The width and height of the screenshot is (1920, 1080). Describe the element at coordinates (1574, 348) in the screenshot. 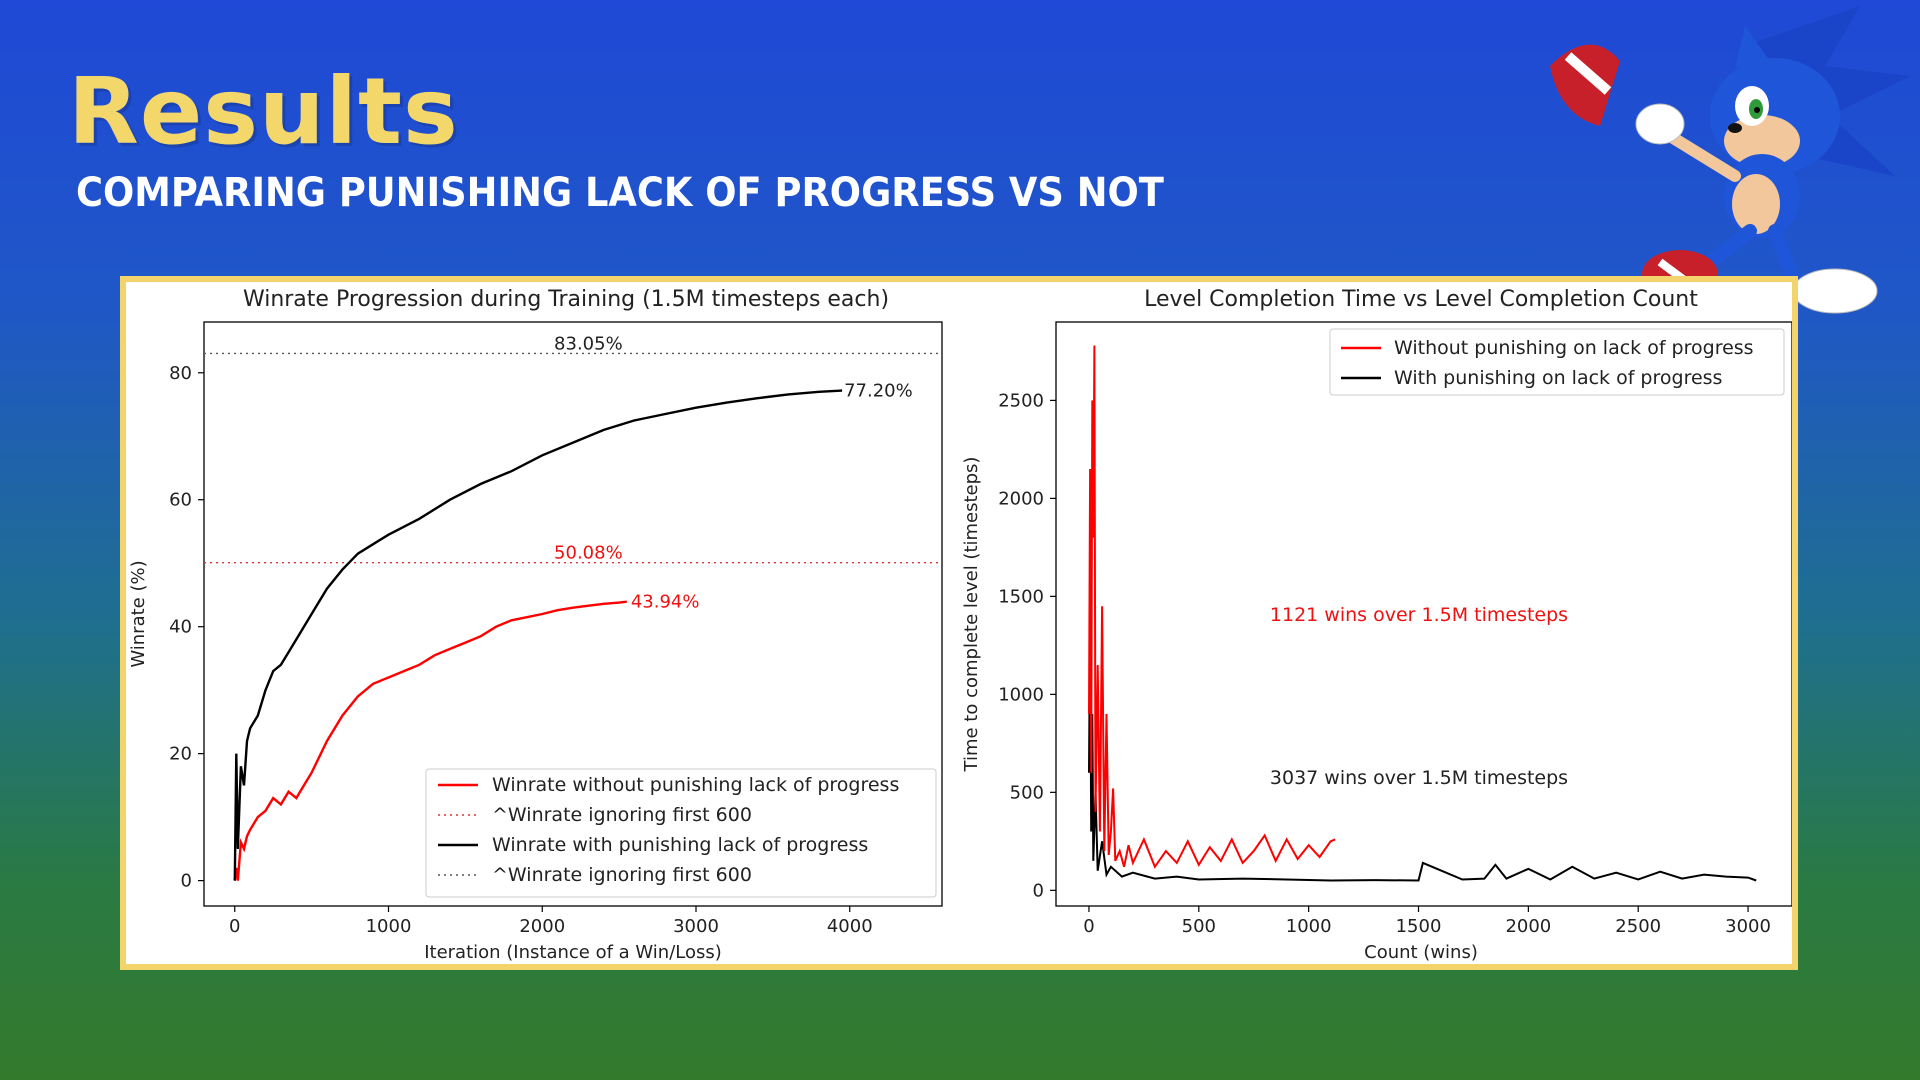

I see `legend-entry-without: Without punishing on lack of progress` at that location.